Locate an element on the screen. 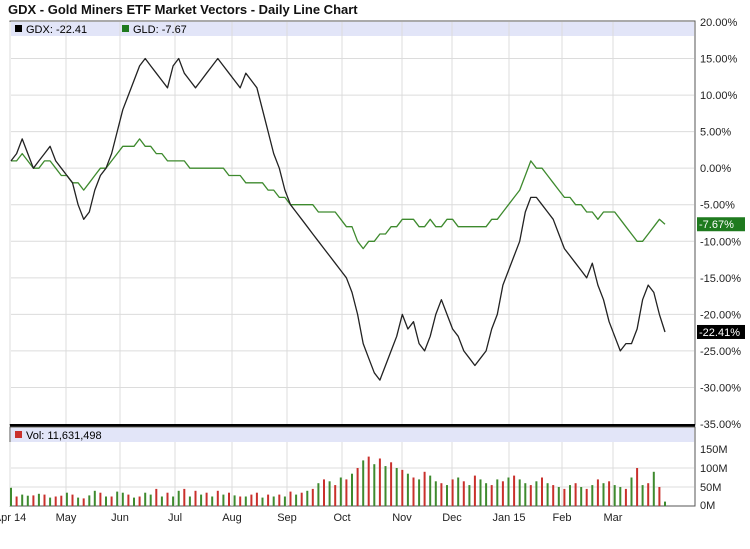 This screenshot has height=549, width=750. last-value-tag-gld is located at coordinates (721, 224).